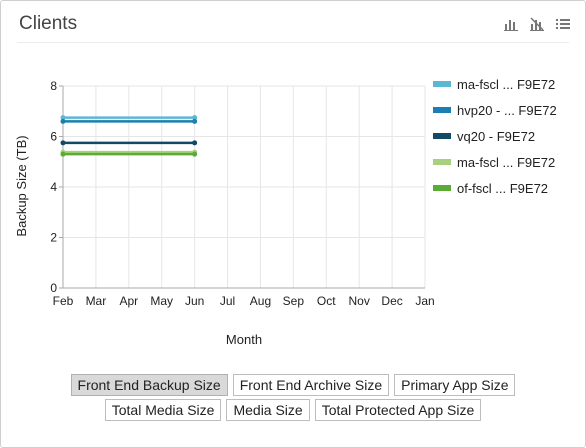  Describe the element at coordinates (268, 410) in the screenshot. I see `tab-media-size-button: Media Size` at that location.